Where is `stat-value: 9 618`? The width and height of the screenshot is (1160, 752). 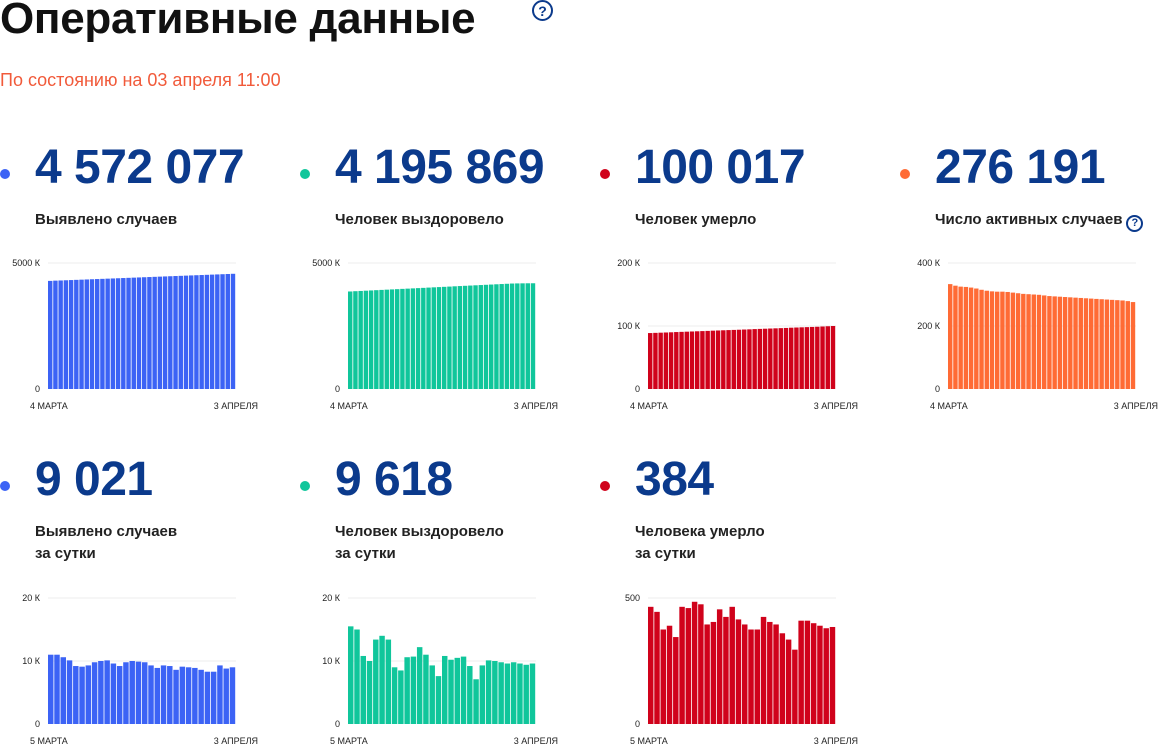
stat-value: 9 618 is located at coordinates (394, 479).